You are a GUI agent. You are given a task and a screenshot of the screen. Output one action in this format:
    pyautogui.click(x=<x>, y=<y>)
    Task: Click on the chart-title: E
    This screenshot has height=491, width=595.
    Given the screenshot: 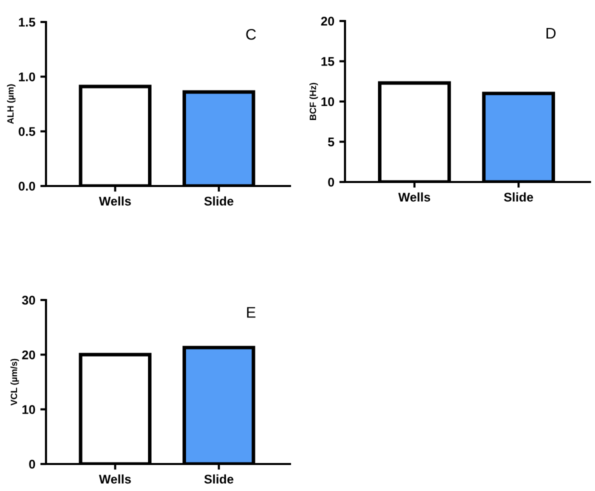 What is the action you would take?
    pyautogui.click(x=251, y=312)
    